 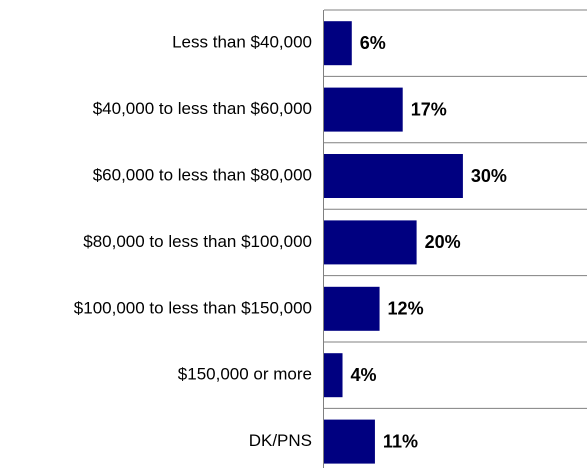 What do you see at coordinates (193, 307) in the screenshot?
I see `category-label: $100,000 to less than $150,000` at bounding box center [193, 307].